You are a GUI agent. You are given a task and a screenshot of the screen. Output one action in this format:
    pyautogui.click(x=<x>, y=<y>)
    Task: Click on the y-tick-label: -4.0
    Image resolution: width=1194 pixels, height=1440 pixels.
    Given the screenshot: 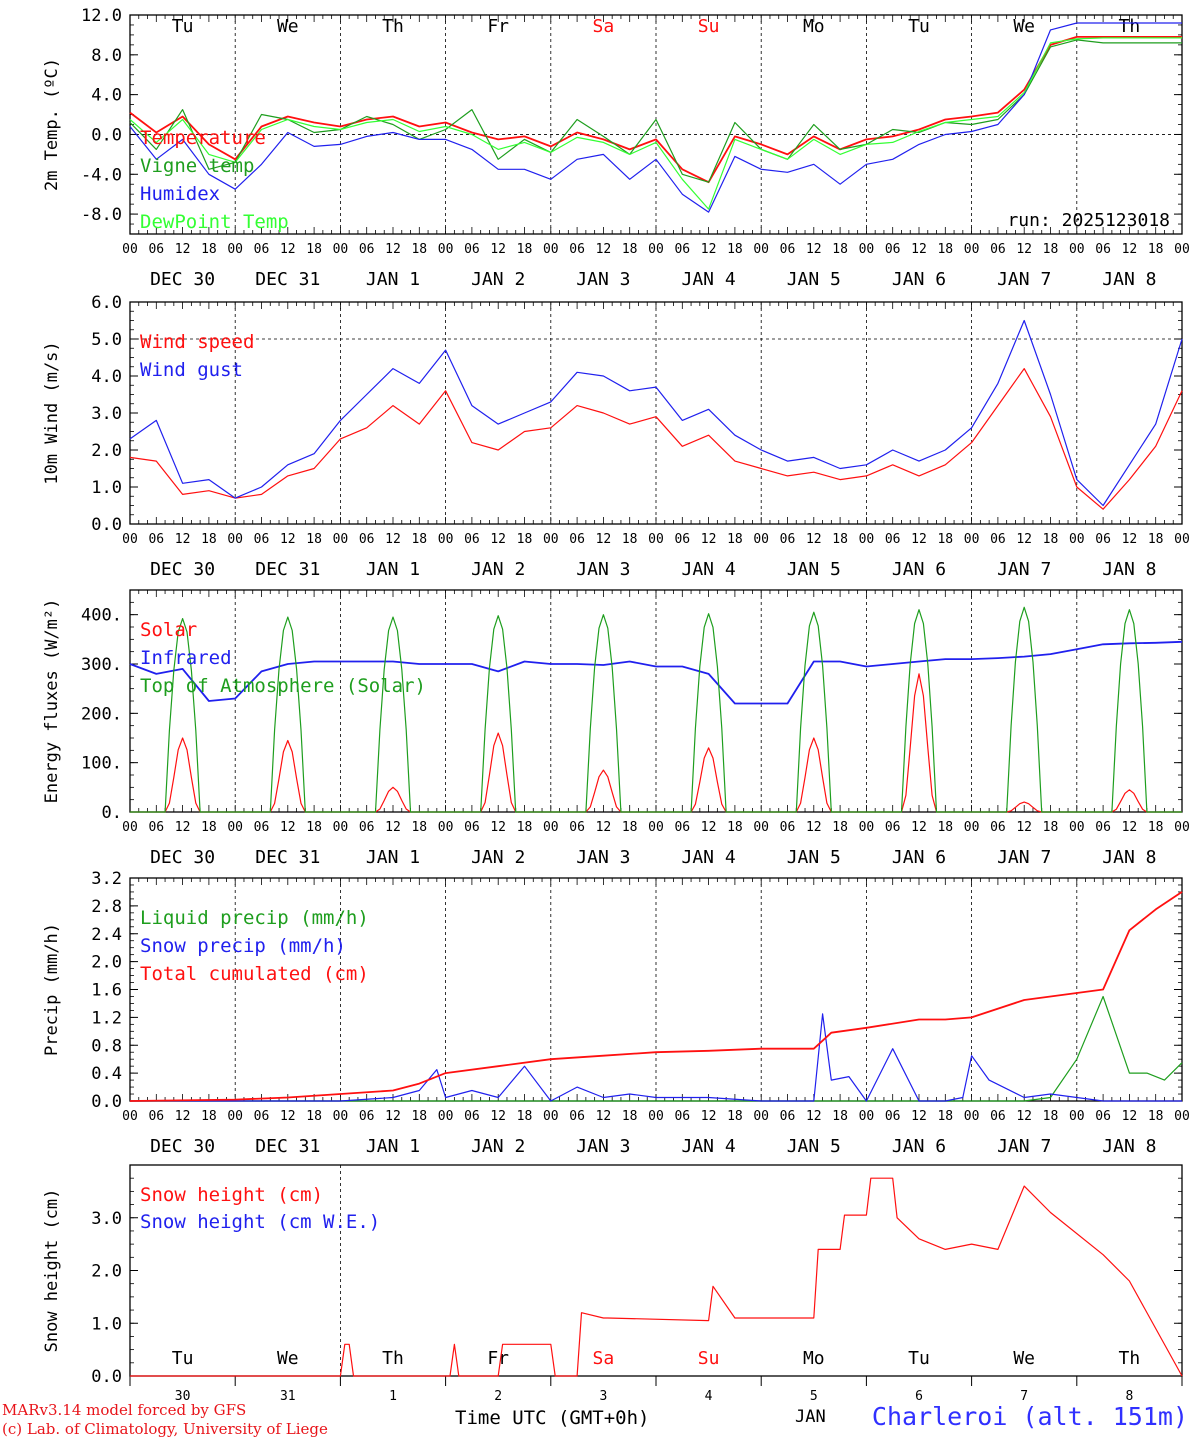 What is the action you would take?
    pyautogui.click(x=101, y=175)
    